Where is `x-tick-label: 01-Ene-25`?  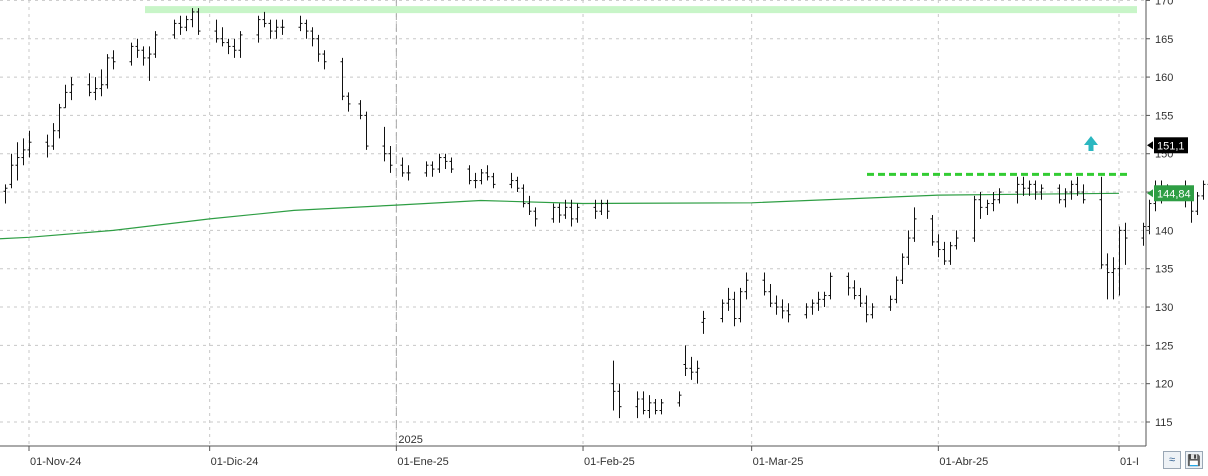
x-tick-label: 01-Ene-25 is located at coordinates (422, 462).